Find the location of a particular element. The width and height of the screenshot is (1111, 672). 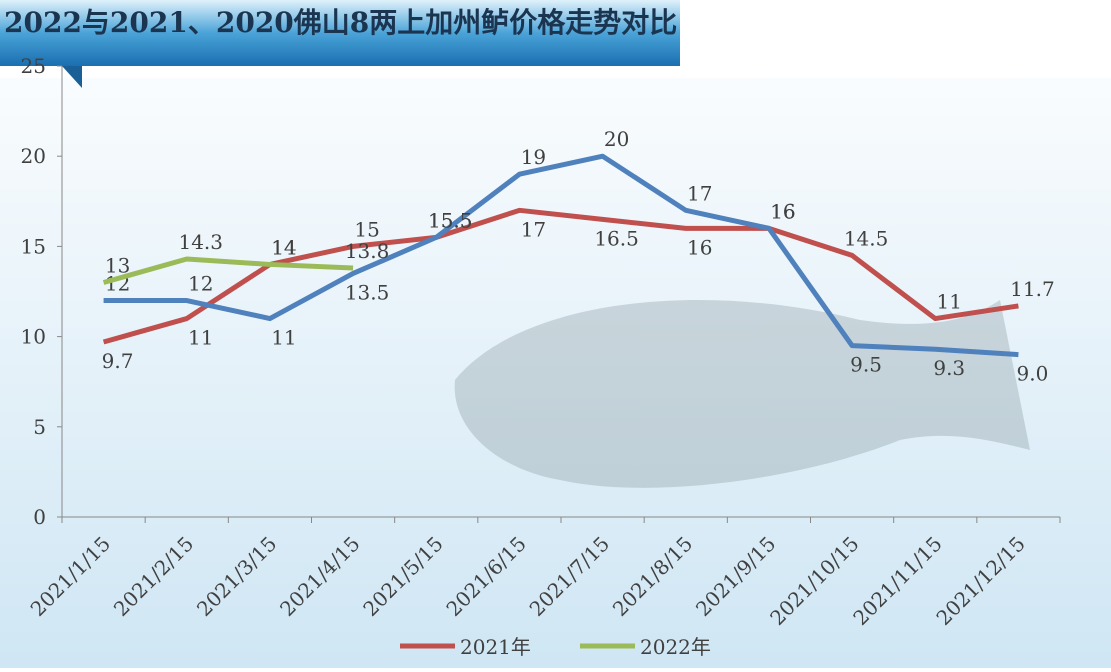

data-label: 9.7 is located at coordinates (118, 361).